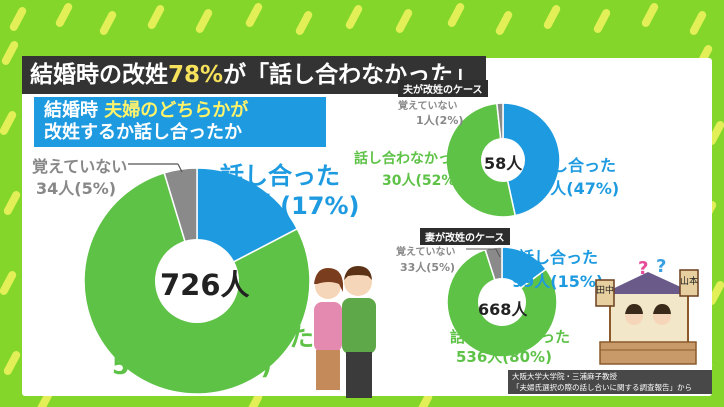 Image resolution: width=724 pixels, height=407 pixels. I want to click on wife-dont-remember-value: 33人(5%), so click(428, 267).